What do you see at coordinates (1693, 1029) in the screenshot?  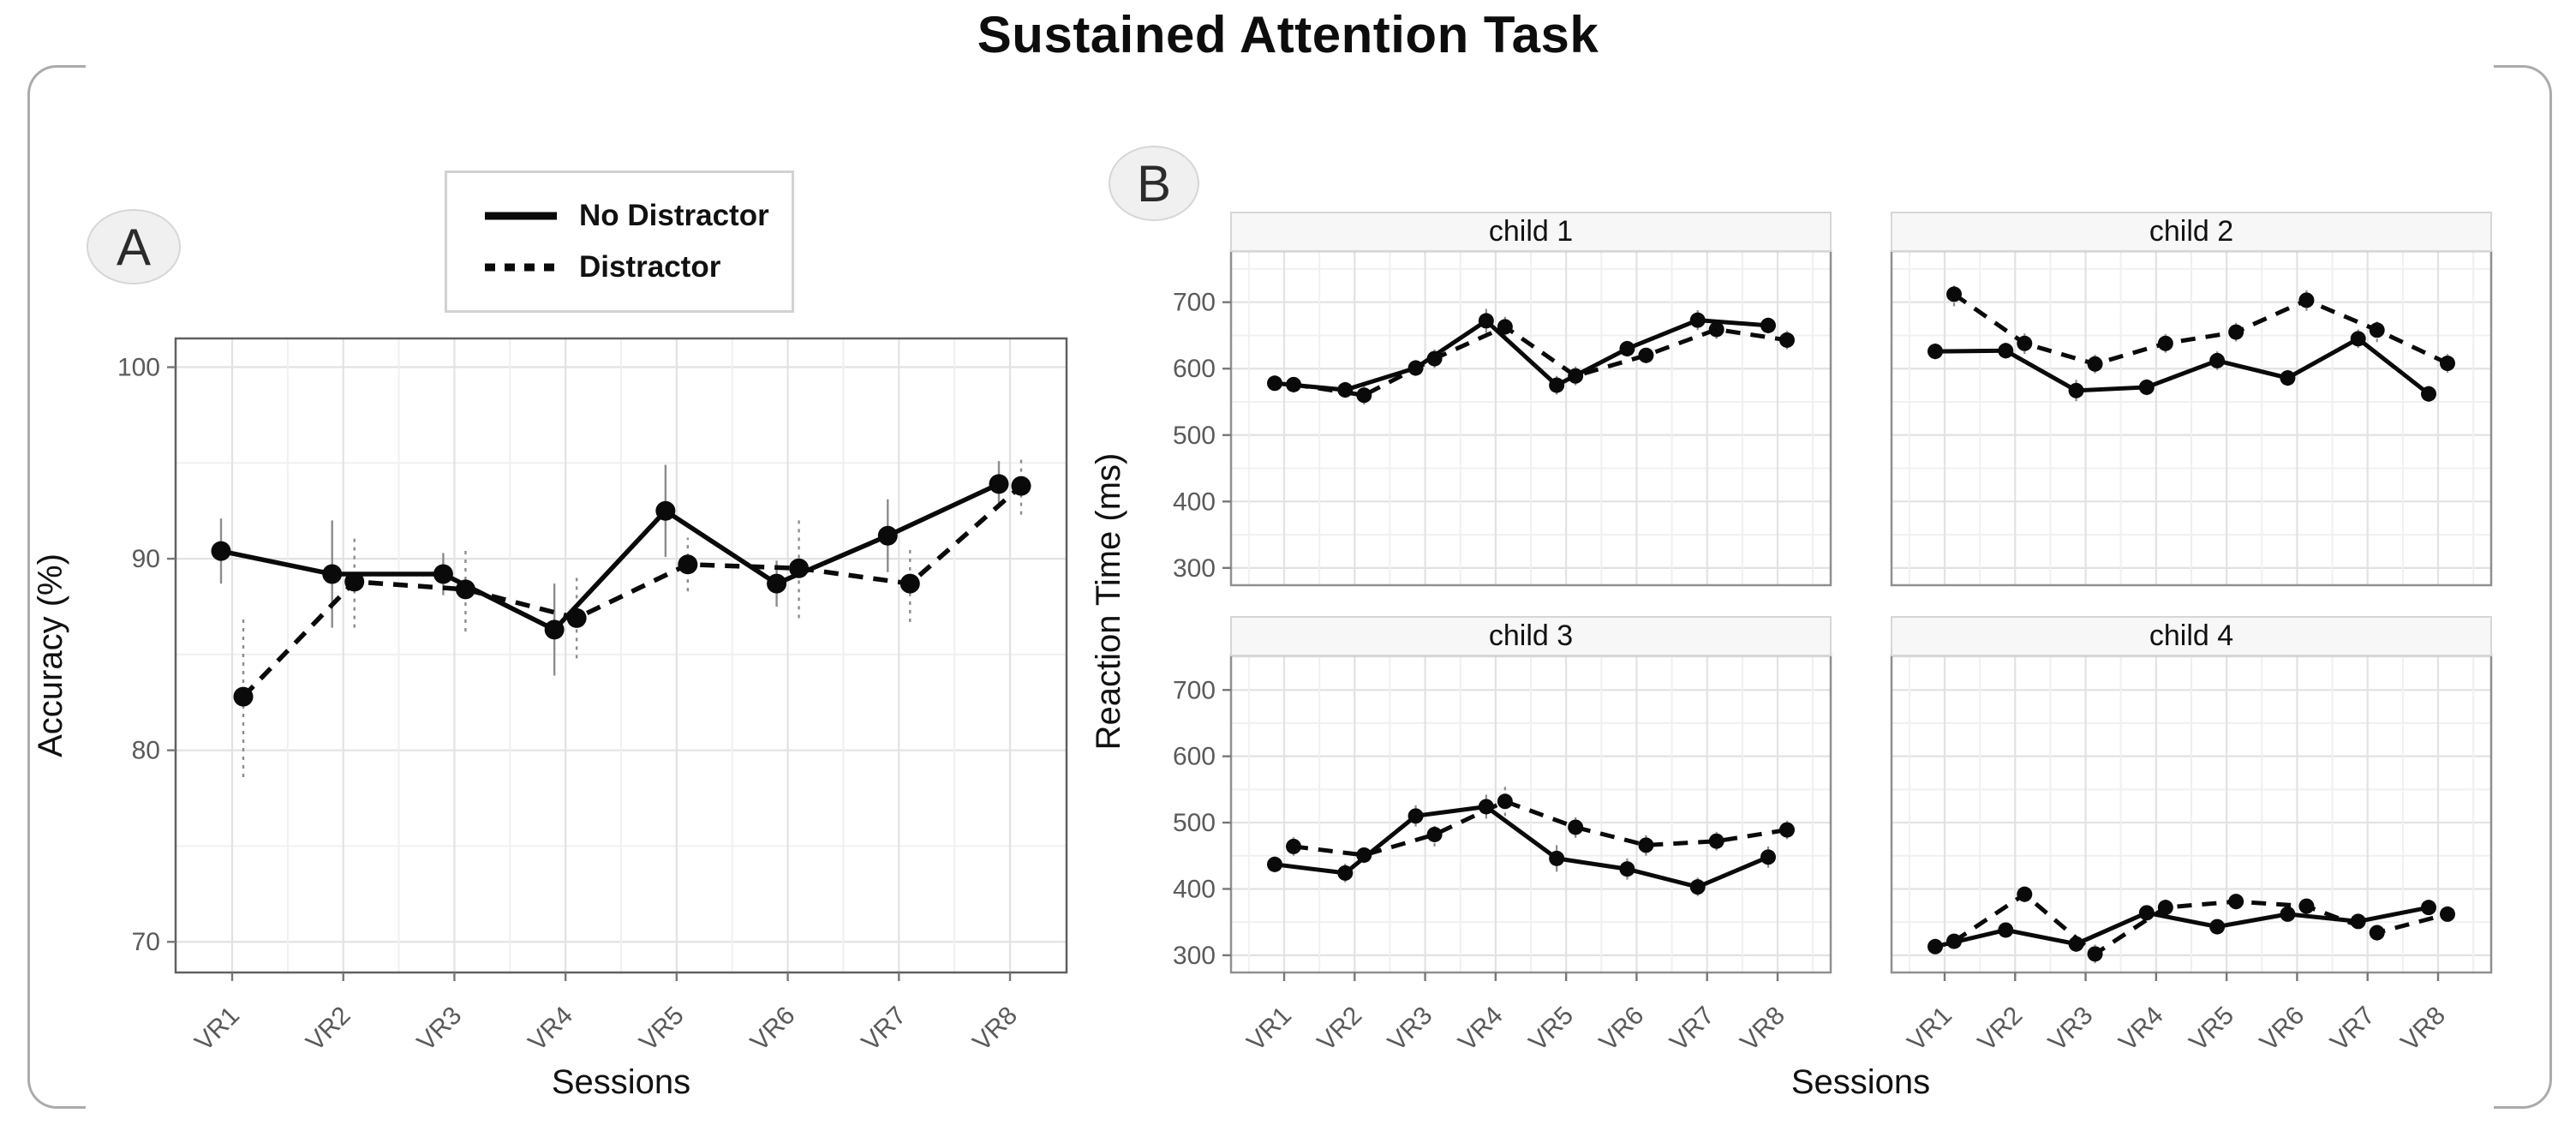 I see `svg-text: VR7` at bounding box center [1693, 1029].